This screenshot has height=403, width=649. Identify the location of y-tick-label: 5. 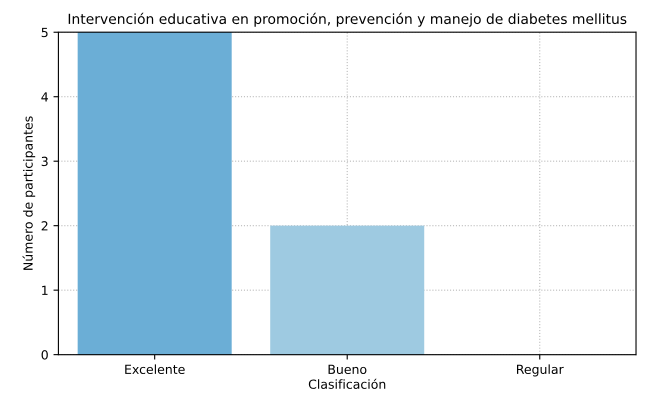
(45, 33).